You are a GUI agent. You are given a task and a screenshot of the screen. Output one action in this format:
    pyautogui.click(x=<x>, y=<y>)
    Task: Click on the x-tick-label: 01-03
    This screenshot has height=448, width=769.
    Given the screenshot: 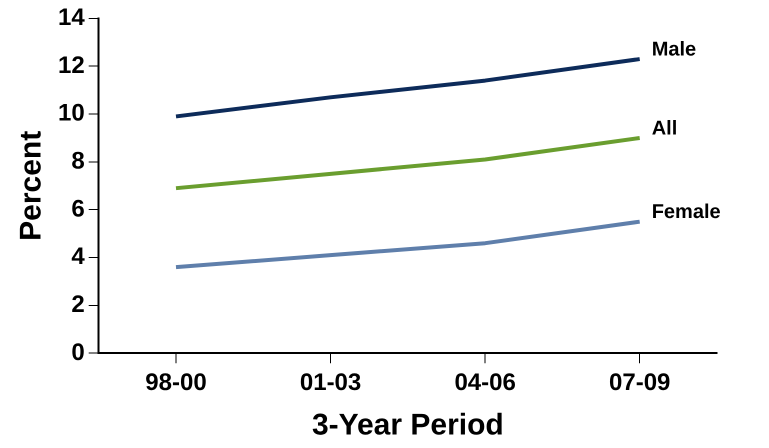 What is the action you would take?
    pyautogui.click(x=331, y=382)
    